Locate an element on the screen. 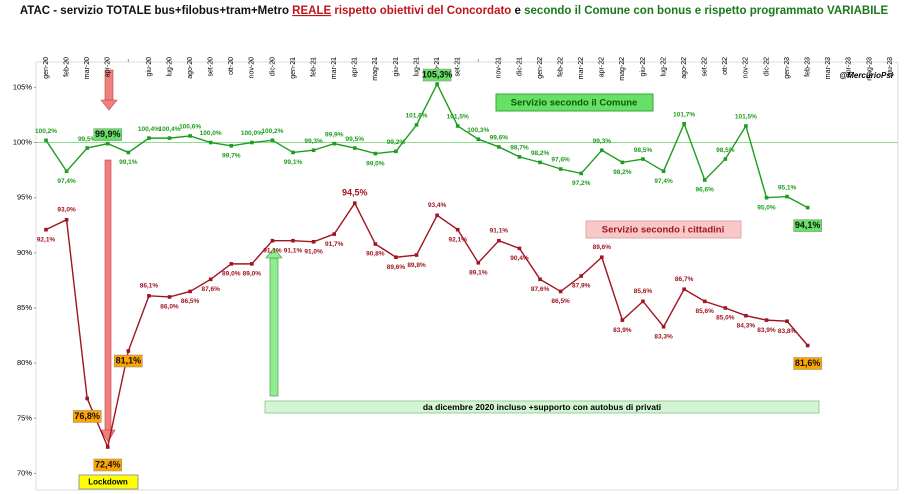  value-label: 99,1% is located at coordinates (128, 162).